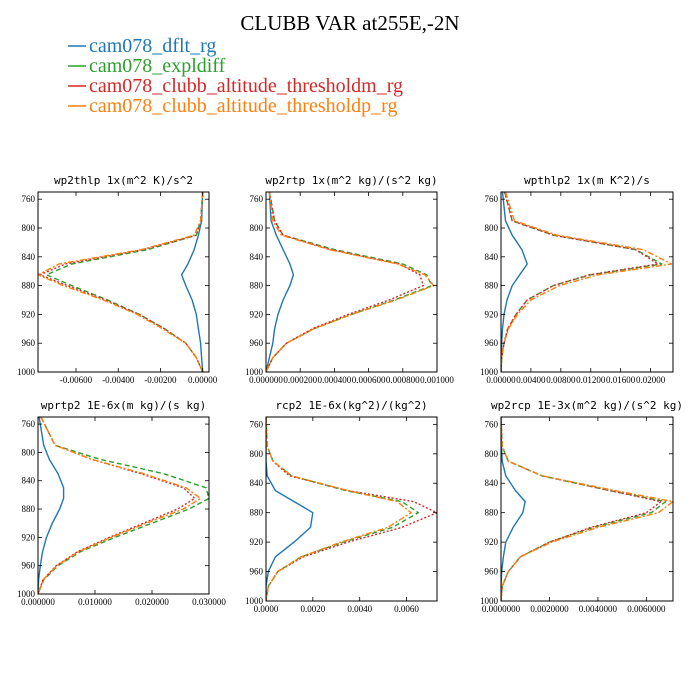  I want to click on panel-title: wpthlp2 1x(m K^2)/s, so click(587, 180).